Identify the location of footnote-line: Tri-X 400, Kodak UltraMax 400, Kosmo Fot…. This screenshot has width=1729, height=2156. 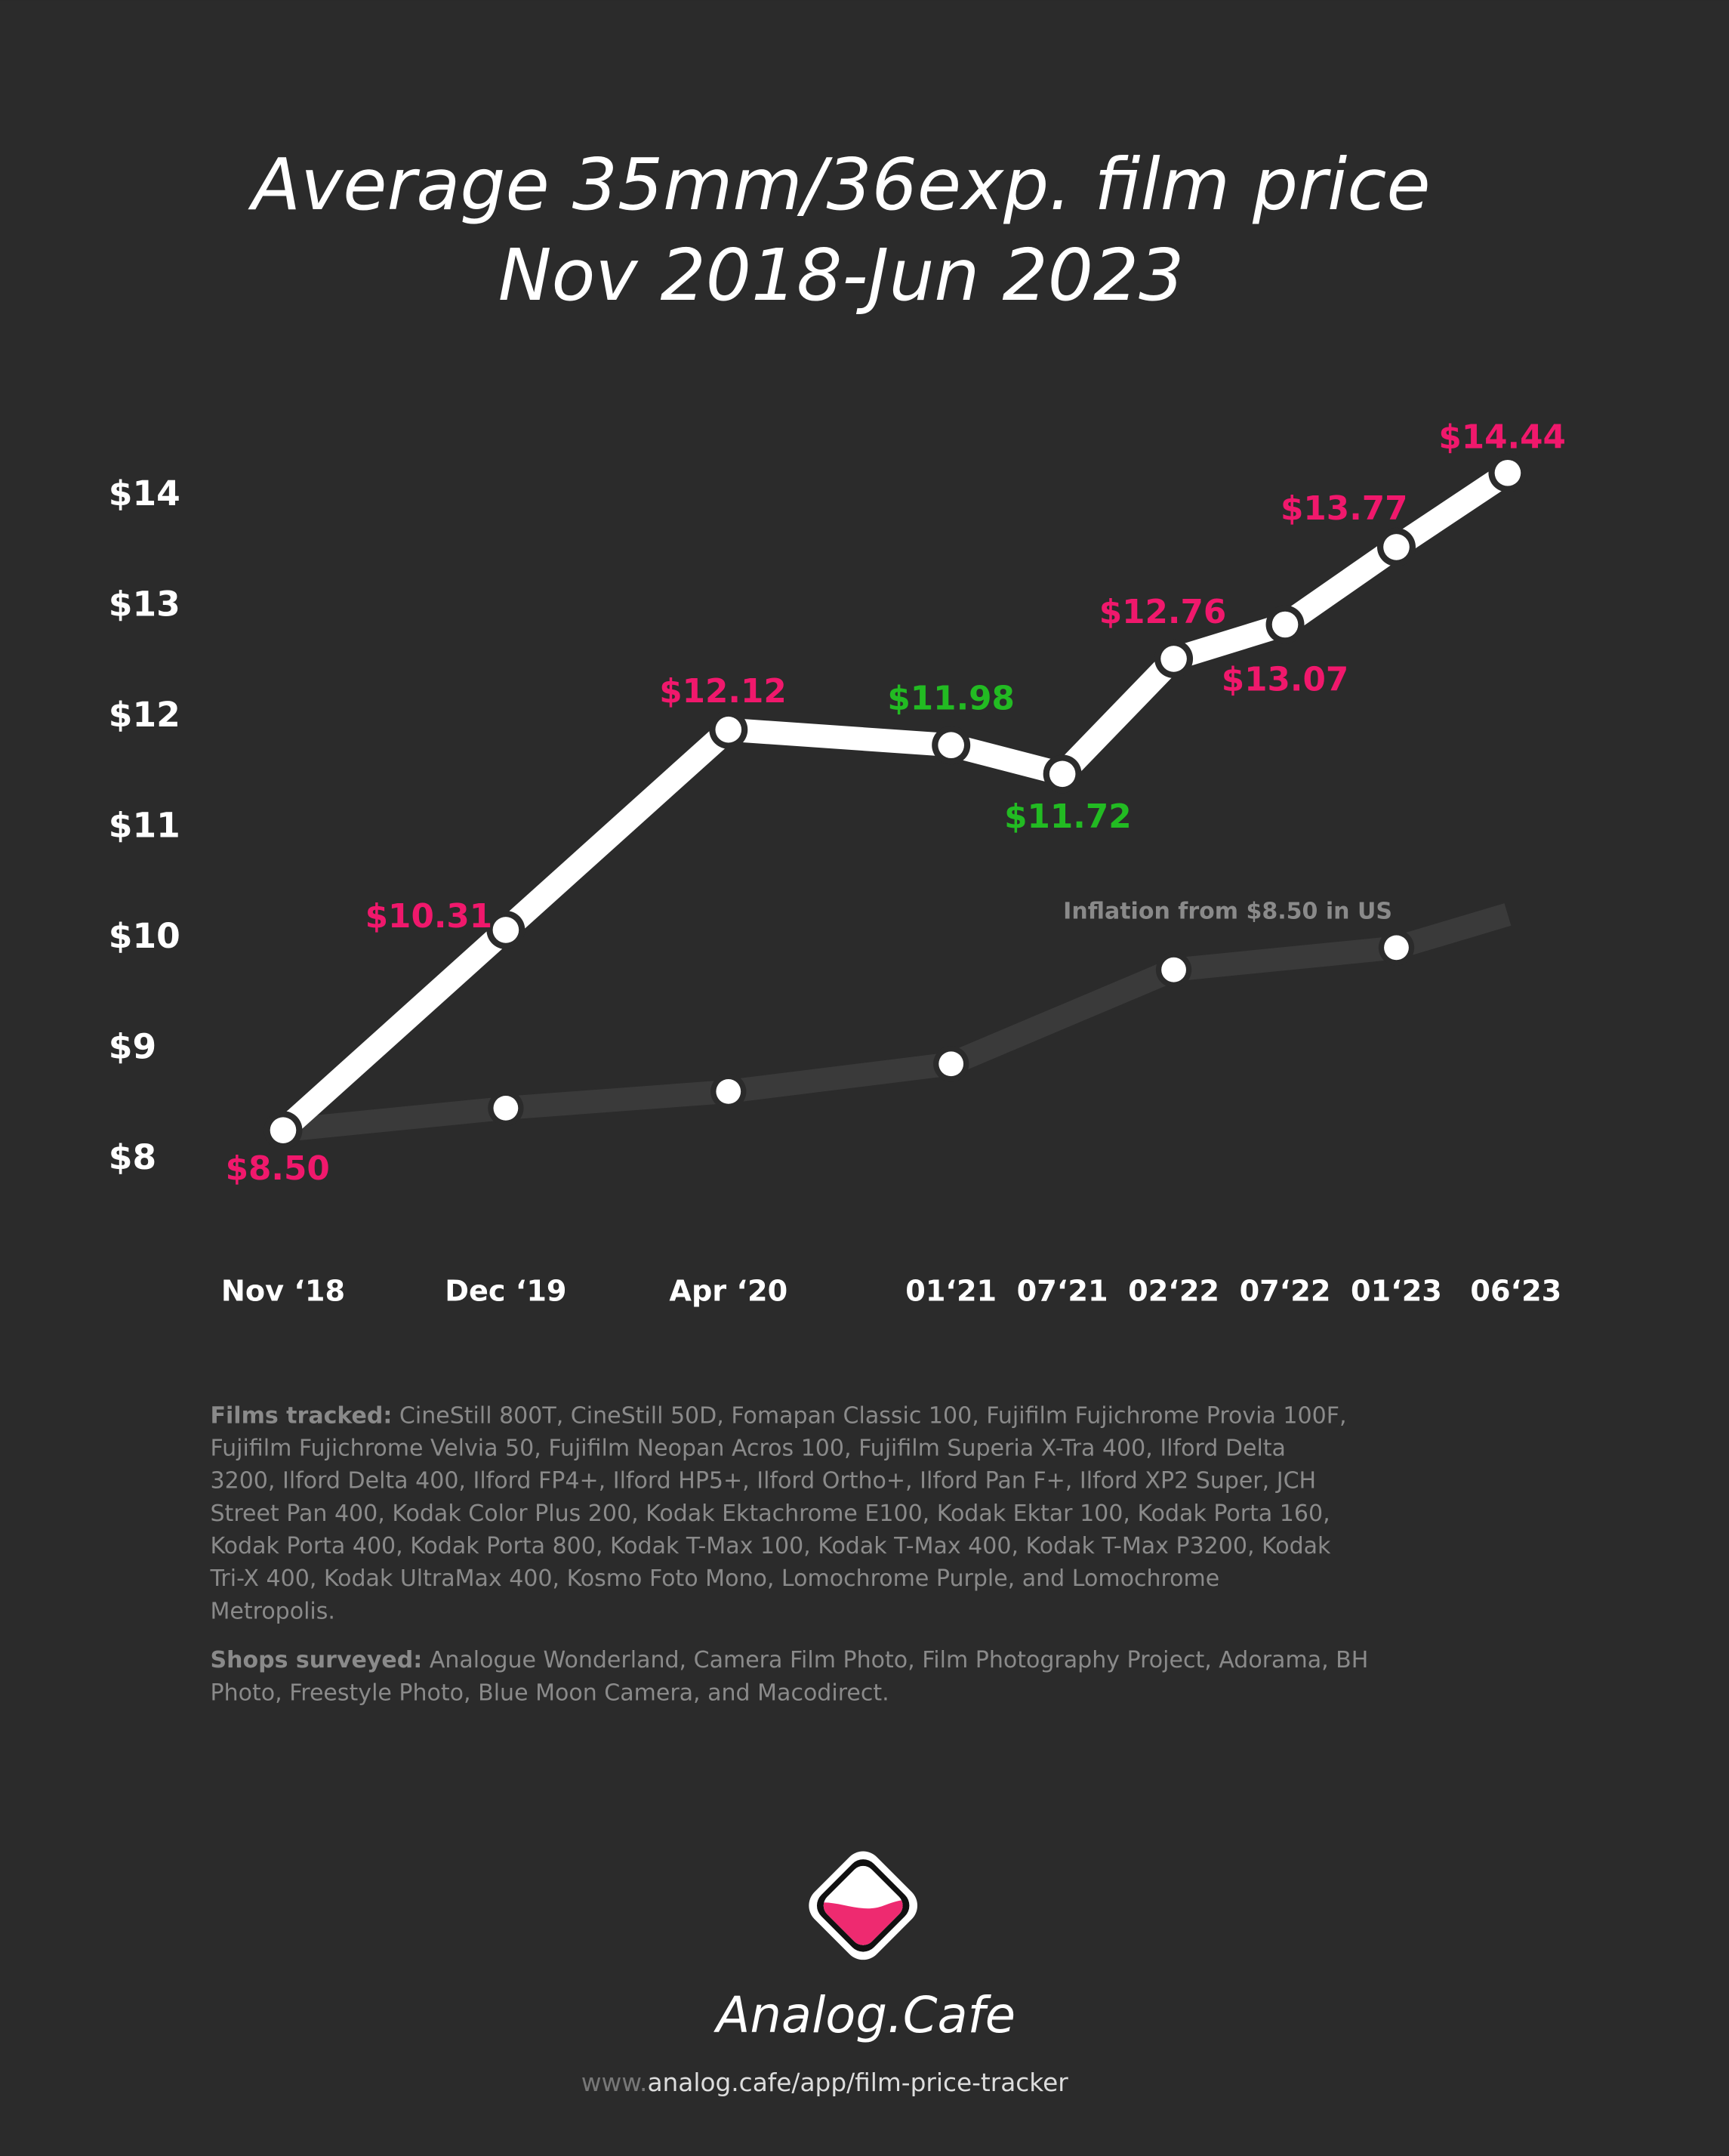
(715, 1578).